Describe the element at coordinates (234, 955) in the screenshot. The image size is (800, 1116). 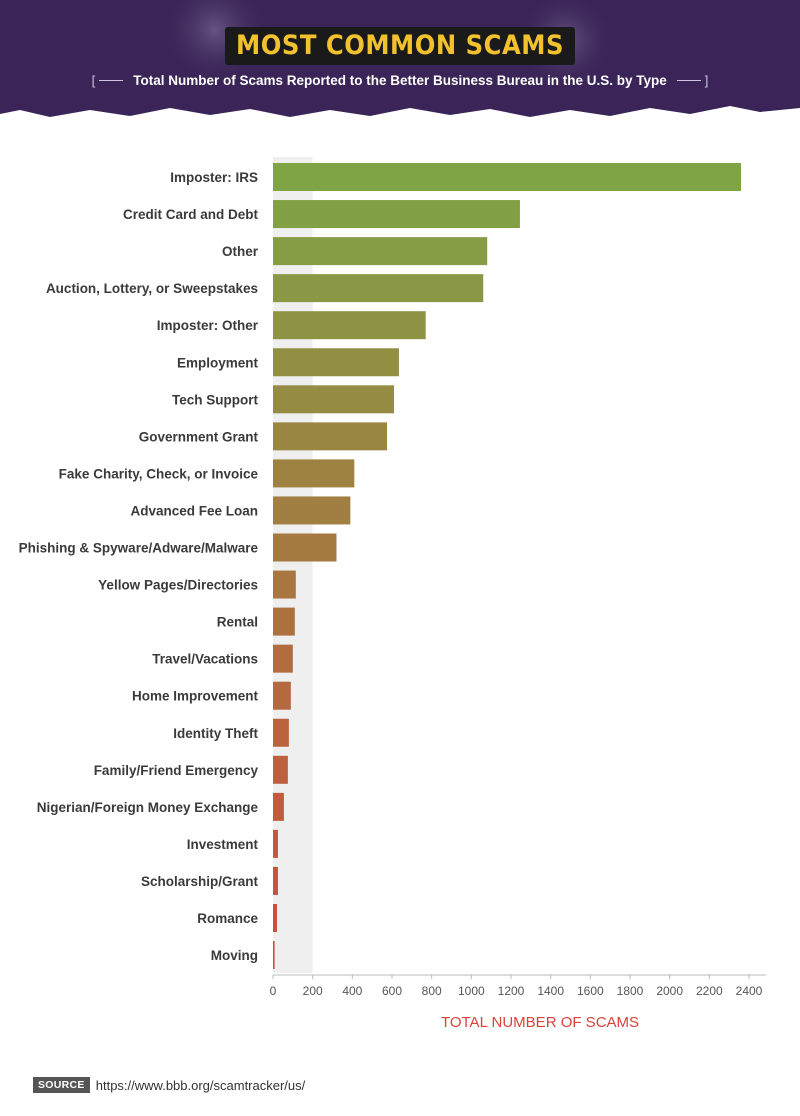
I see `category-label: Moving` at that location.